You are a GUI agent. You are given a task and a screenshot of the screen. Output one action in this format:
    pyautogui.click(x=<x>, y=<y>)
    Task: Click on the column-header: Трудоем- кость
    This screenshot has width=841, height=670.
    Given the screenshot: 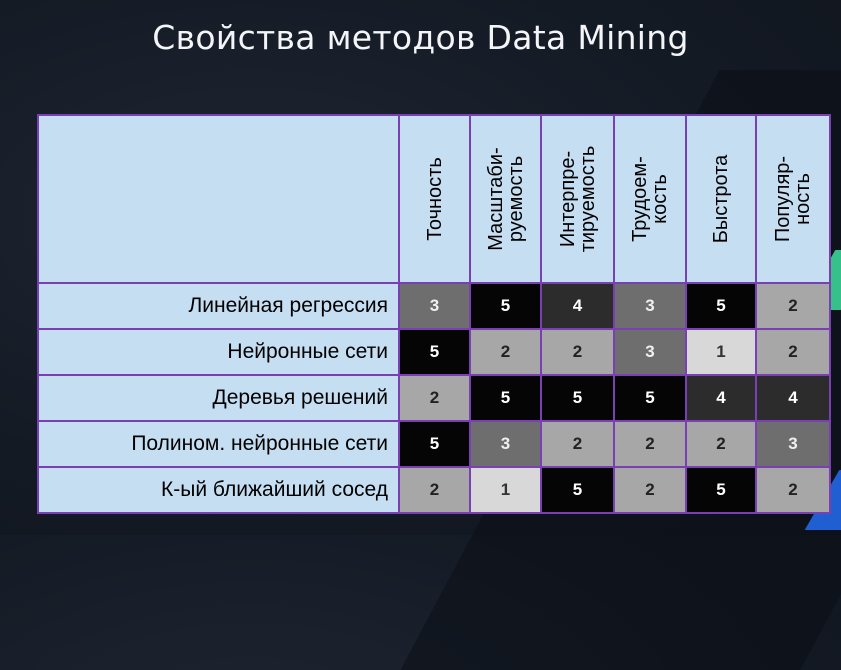 What is the action you would take?
    pyautogui.click(x=650, y=199)
    